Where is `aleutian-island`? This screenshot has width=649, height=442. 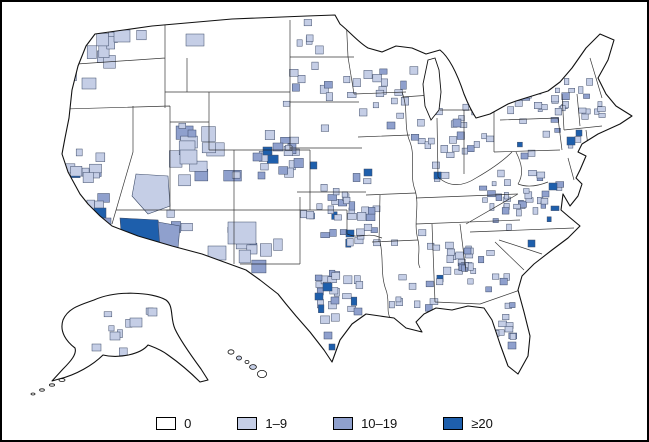
aleutian-island is located at coordinates (42, 390).